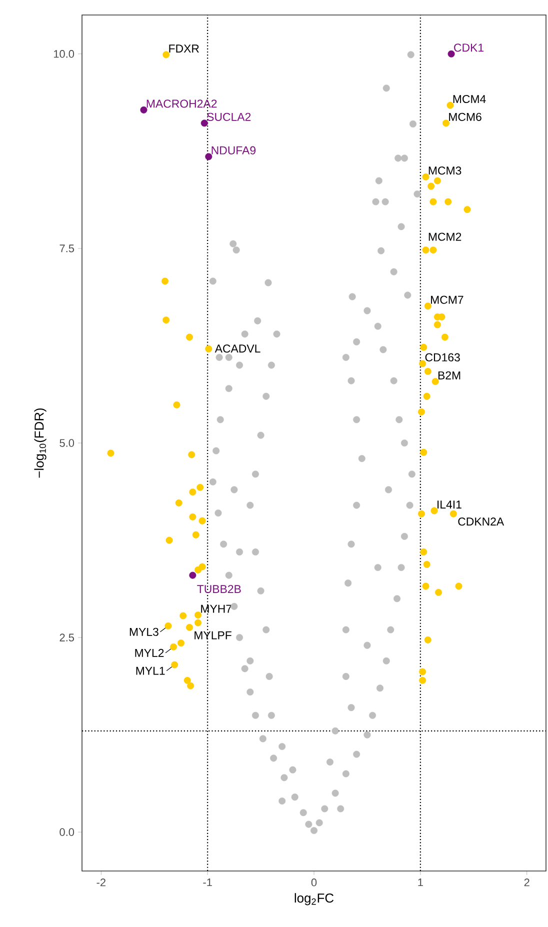 The width and height of the screenshot is (548, 927). I want to click on x-tick-label: -2, so click(101, 882).